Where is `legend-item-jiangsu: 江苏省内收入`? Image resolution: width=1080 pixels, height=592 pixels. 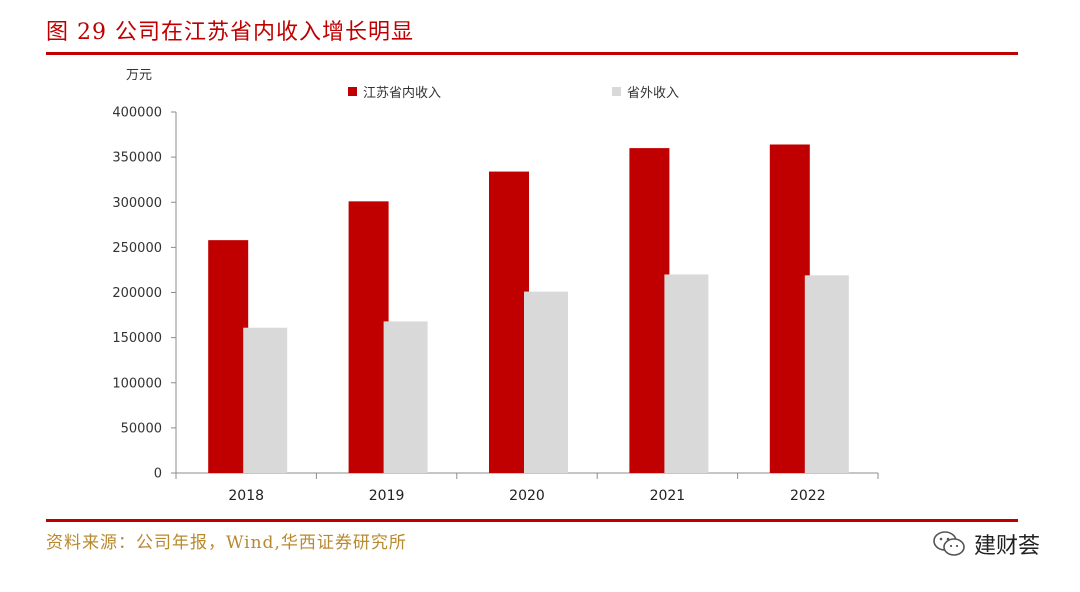 legend-item-jiangsu: 江苏省内收入 is located at coordinates (394, 91).